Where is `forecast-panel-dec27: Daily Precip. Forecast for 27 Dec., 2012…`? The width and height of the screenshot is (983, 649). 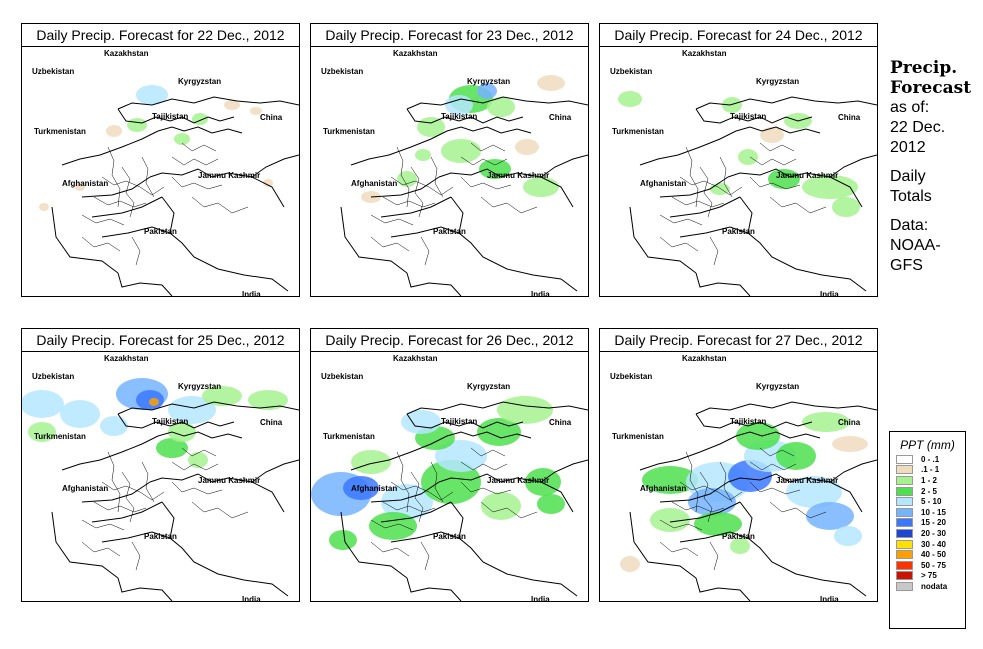 forecast-panel-dec27: Daily Precip. Forecast for 27 Dec., 2012… is located at coordinates (738, 465).